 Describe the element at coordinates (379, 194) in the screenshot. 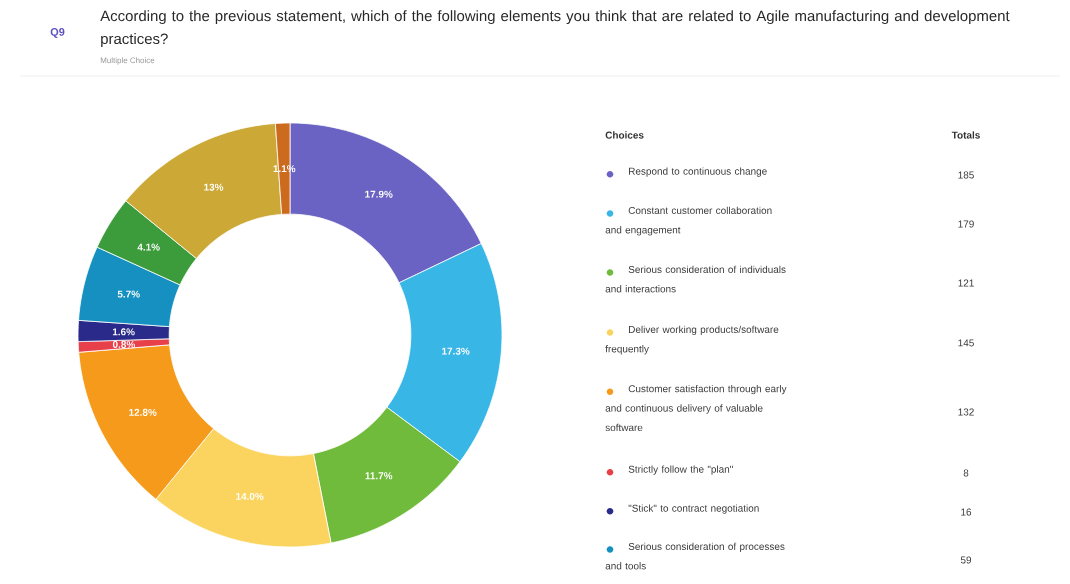

I see `data-label: 17.9%` at that location.